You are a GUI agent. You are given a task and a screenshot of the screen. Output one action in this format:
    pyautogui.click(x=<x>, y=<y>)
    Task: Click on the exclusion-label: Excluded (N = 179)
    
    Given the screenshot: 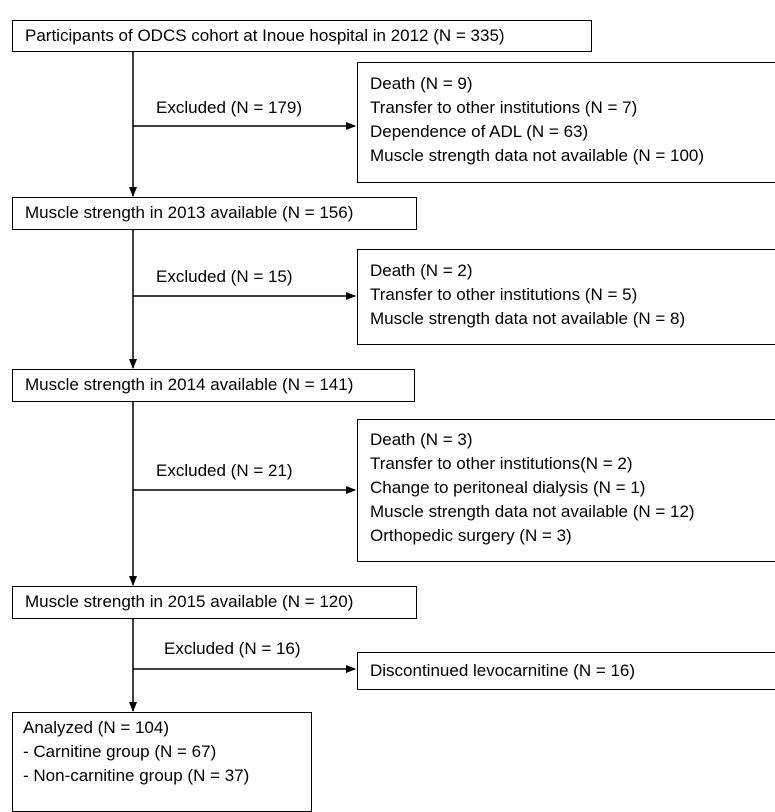 What is the action you would take?
    pyautogui.click(x=229, y=107)
    